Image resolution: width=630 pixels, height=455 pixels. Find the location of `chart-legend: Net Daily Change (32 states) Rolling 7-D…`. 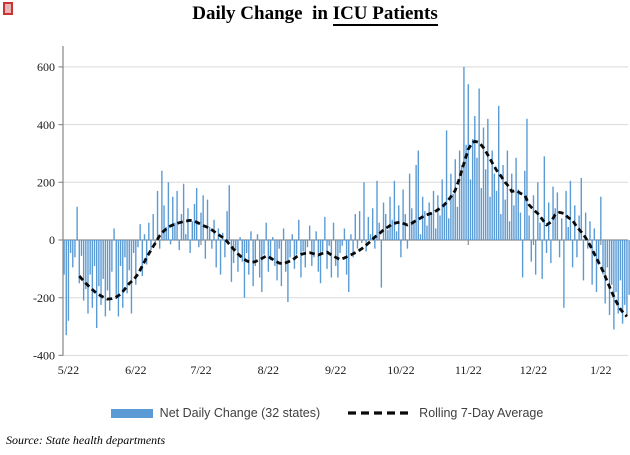

chart-legend: Net Daily Change (32 states) Rolling 7-D… is located at coordinates (321, 413).